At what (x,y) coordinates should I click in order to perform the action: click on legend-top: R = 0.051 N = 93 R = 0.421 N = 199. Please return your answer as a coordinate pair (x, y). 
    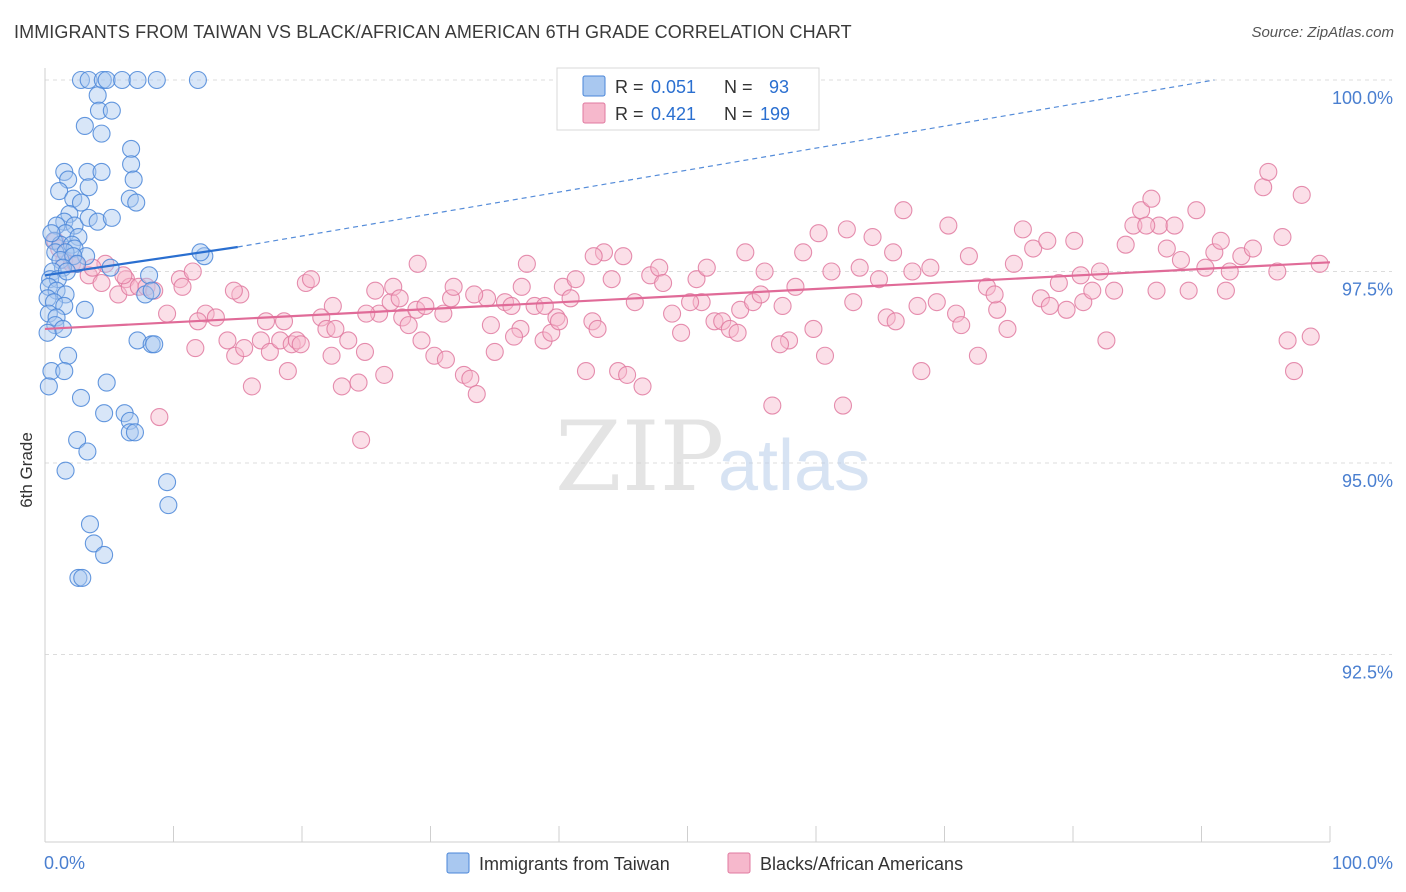
    Looking at the image, I should click on (688, 99).